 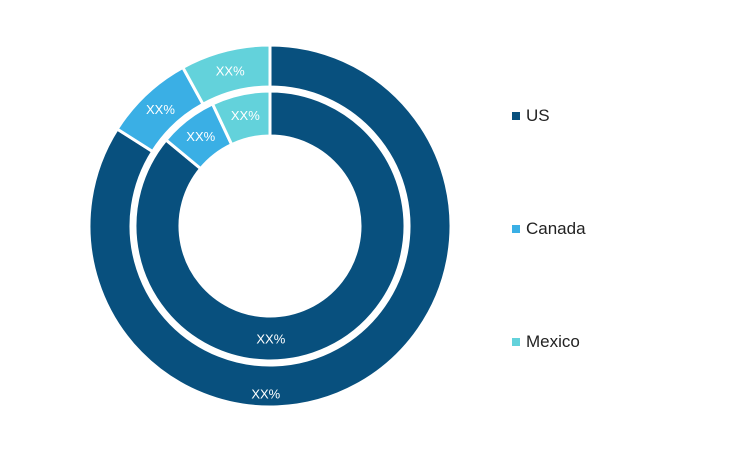 I want to click on inner-label-mexico: XX%, so click(x=245, y=115).